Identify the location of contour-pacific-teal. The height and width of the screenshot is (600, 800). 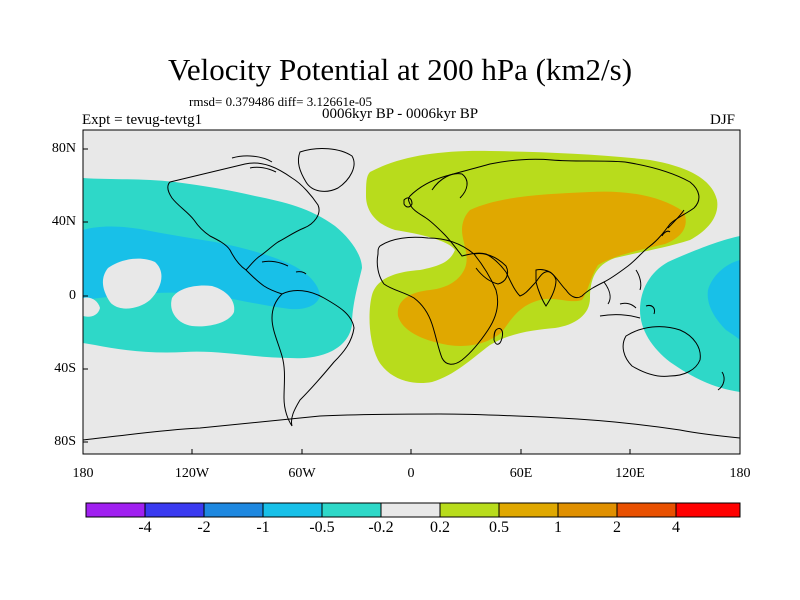
(690, 314).